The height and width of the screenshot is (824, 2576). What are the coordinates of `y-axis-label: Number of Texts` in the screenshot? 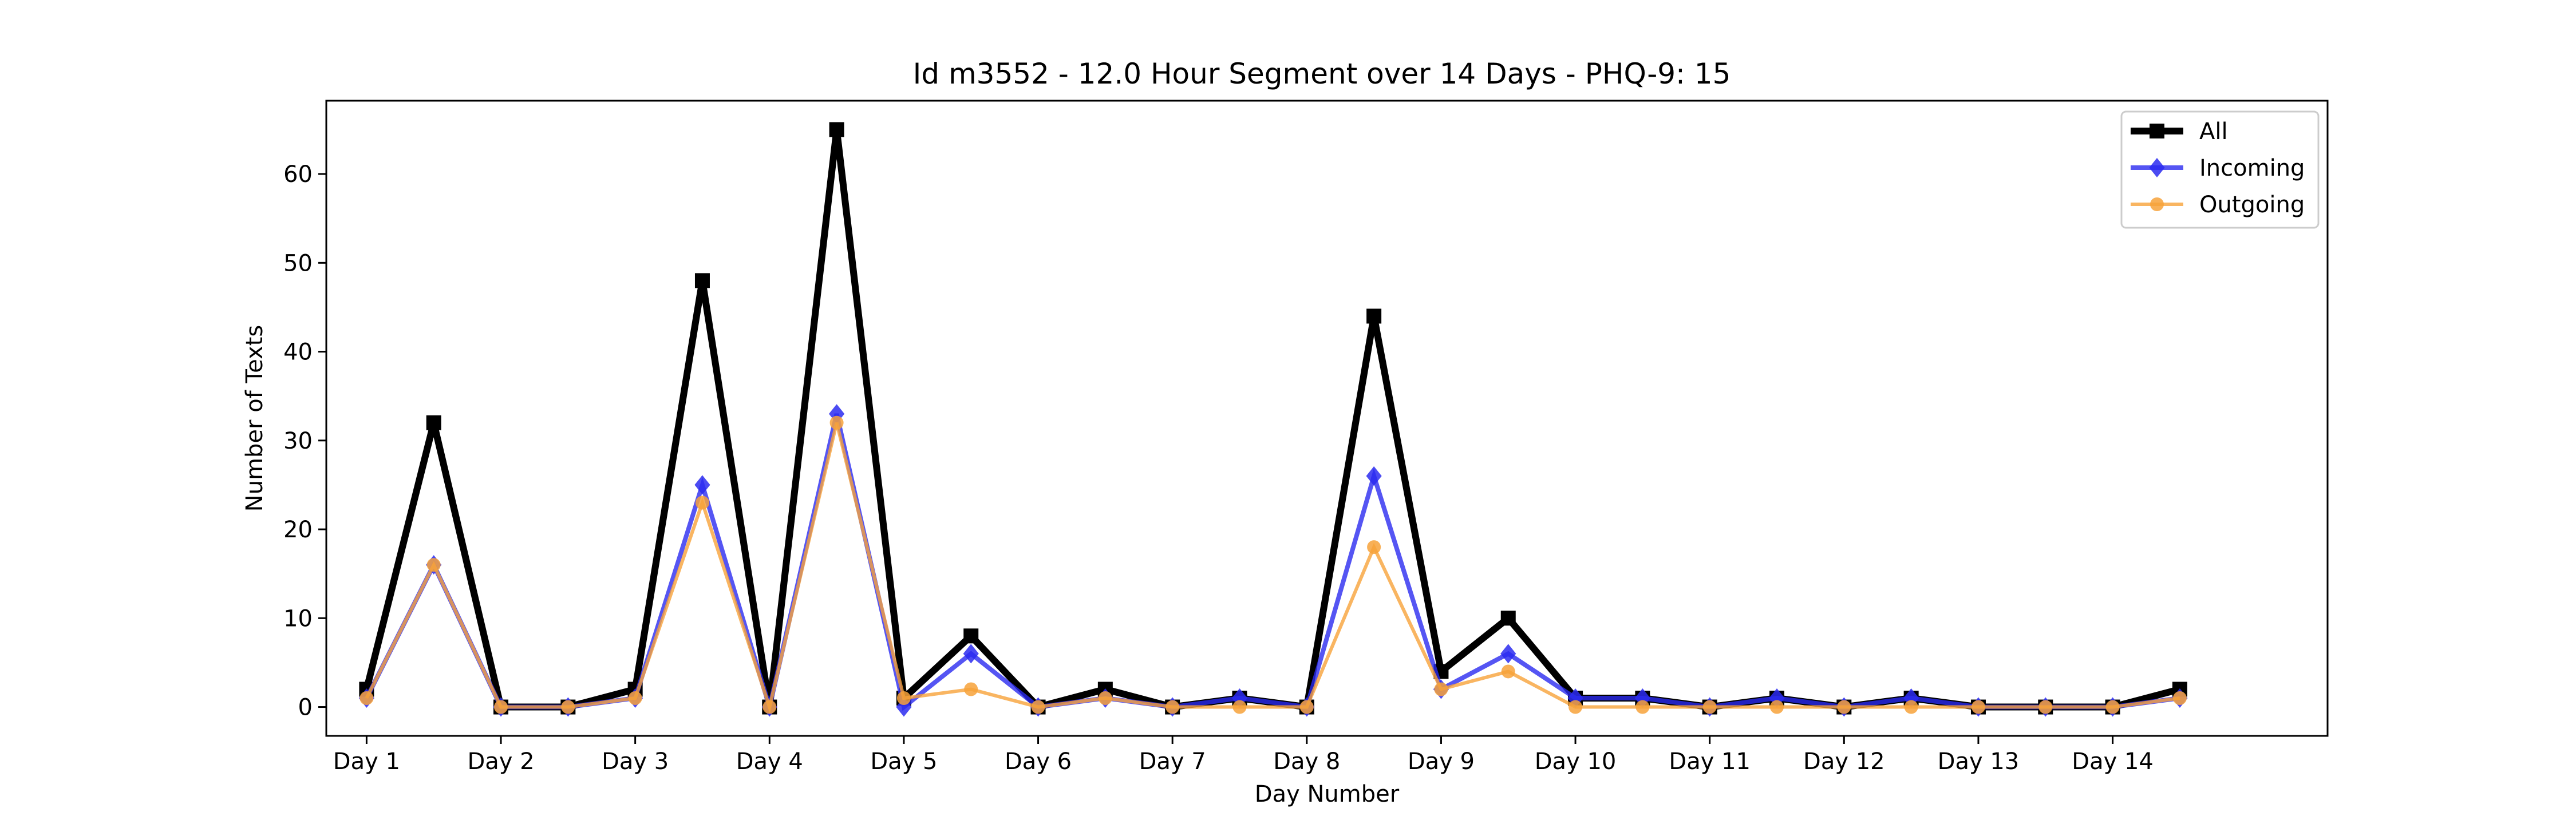 It's located at (255, 418).